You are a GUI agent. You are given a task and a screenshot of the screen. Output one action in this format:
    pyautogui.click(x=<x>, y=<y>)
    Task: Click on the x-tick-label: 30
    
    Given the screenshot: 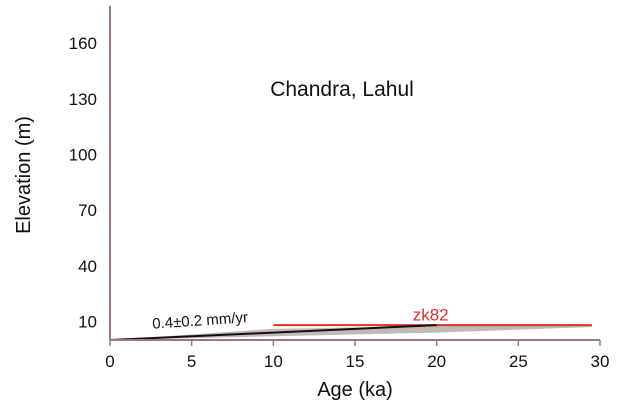 What is the action you would take?
    pyautogui.click(x=600, y=361)
    